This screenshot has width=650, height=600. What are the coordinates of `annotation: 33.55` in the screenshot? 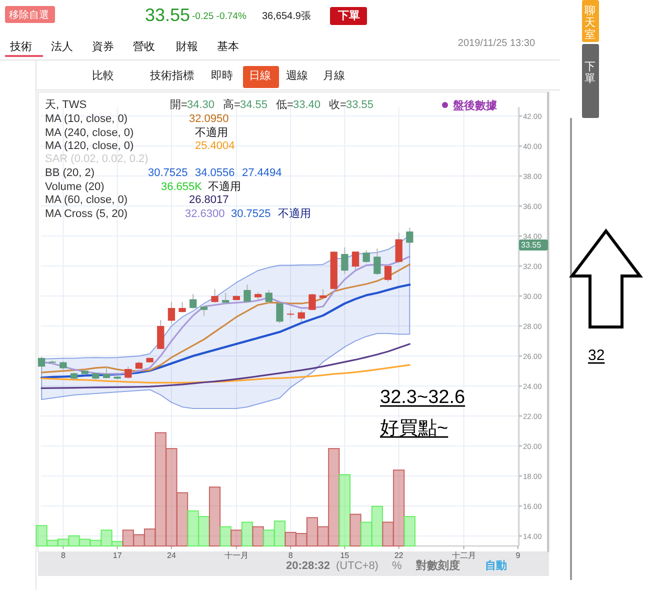 It's located at (360, 105).